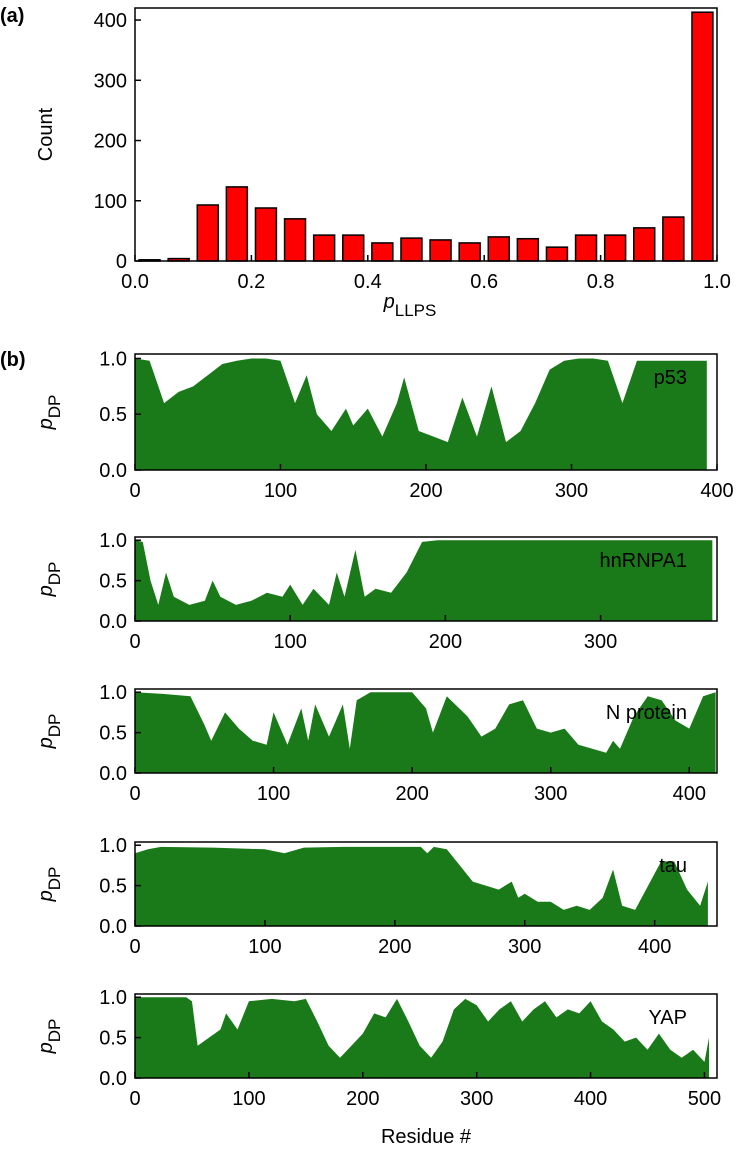 This screenshot has width=747, height=1157. Describe the element at coordinates (667, 1018) in the screenshot. I see `protein-label: YAP` at that location.